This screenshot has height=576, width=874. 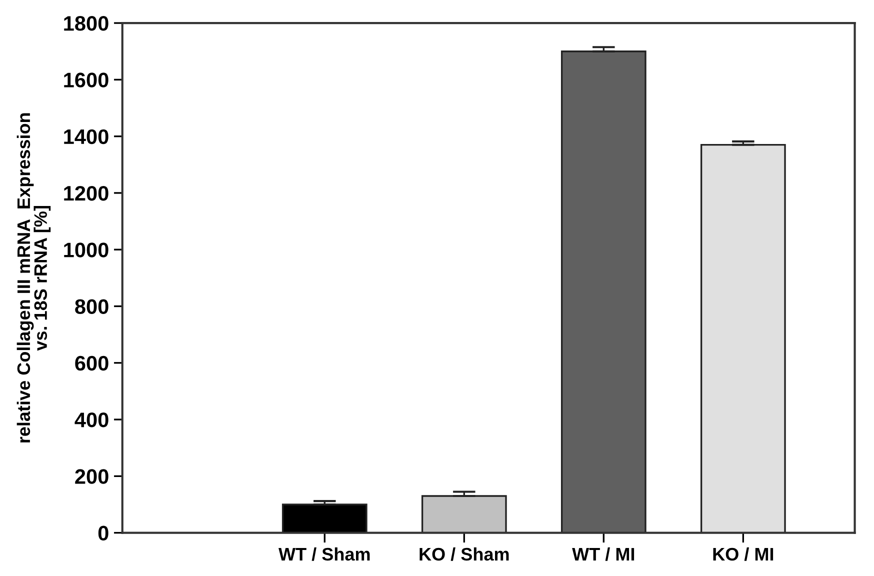 What do you see at coordinates (324, 554) in the screenshot?
I see `x-tick-label: WT / Sham` at bounding box center [324, 554].